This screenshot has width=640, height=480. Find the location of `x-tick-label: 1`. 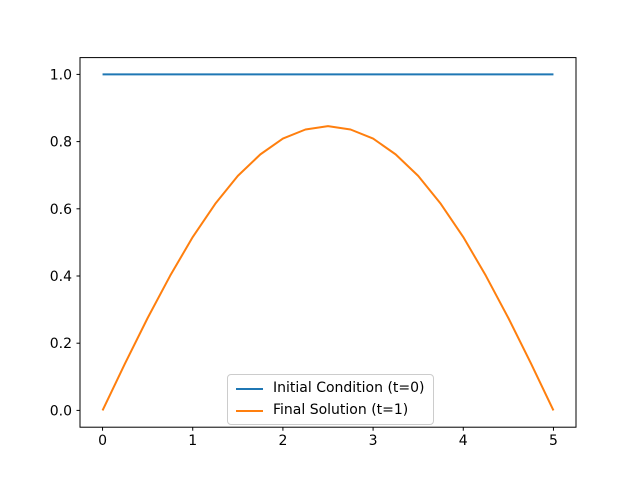

x-tick-label: 1 is located at coordinates (192, 441).